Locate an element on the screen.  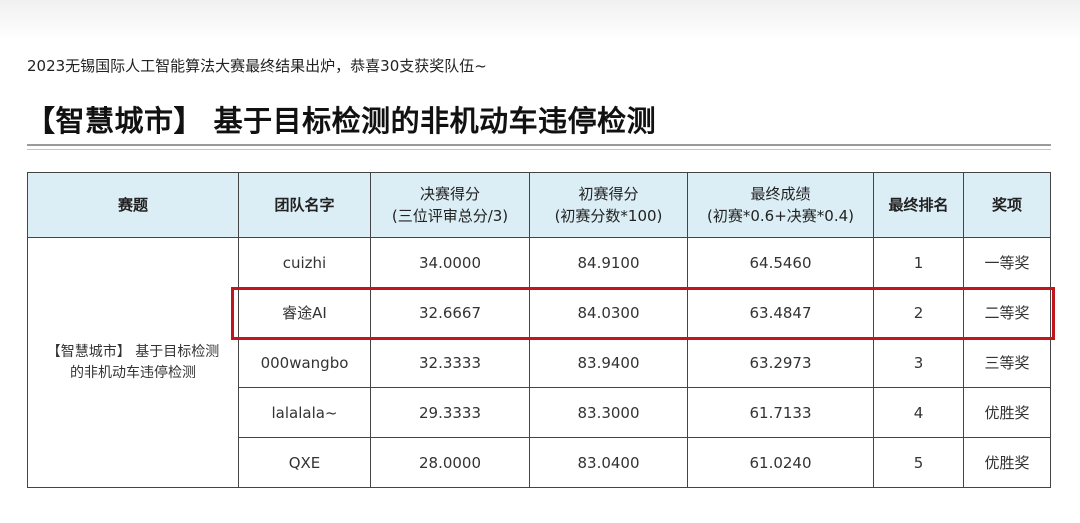
overall-cell: 63.4847 is located at coordinates (780, 312).